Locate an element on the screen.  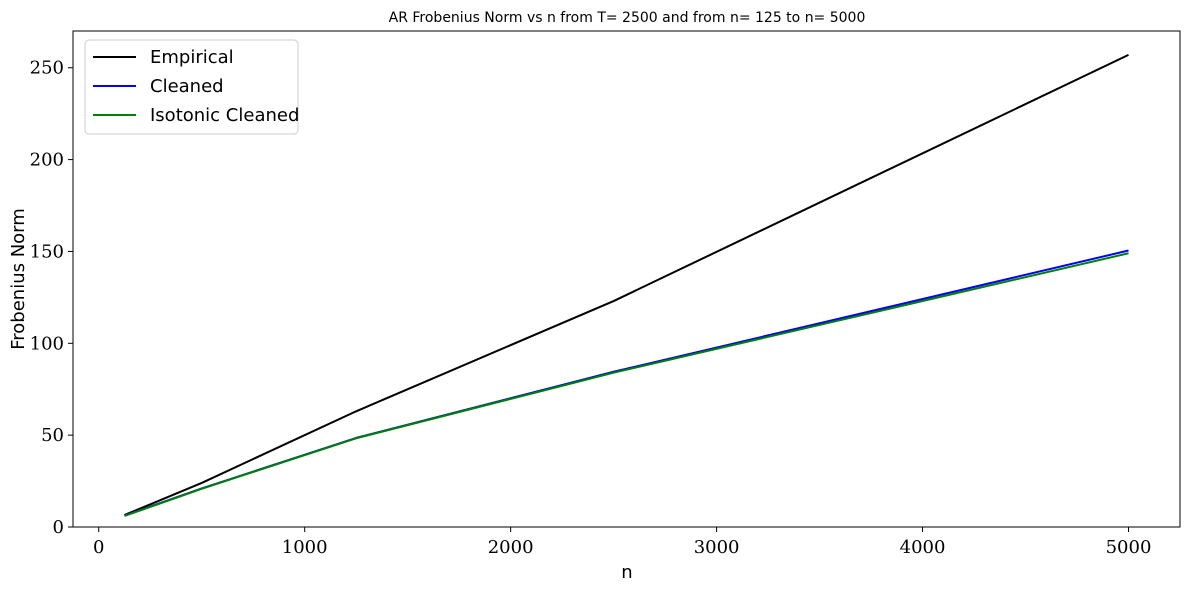
x-tick-label: 3000 is located at coordinates (717, 547).